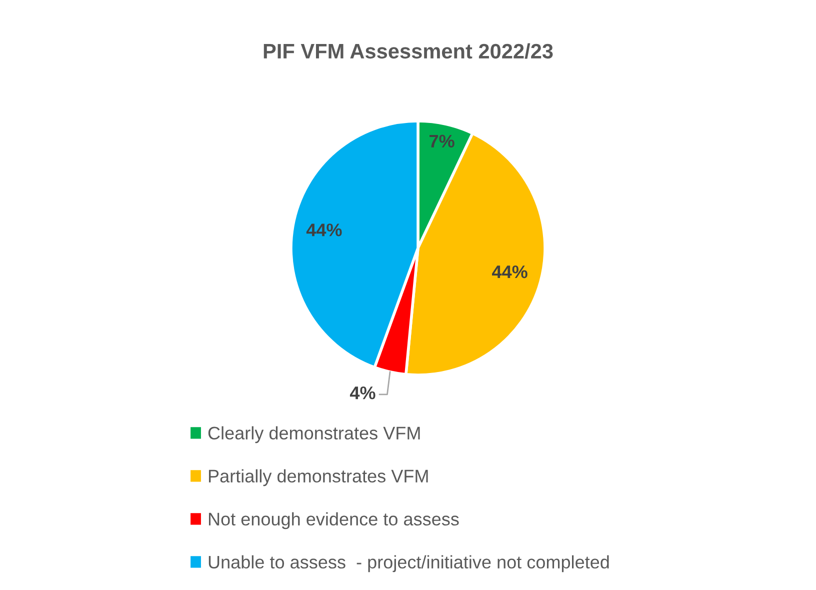 Image resolution: width=816 pixels, height=590 pixels. I want to click on chart-title: PIF VFM Assessment 2022/23, so click(408, 51).